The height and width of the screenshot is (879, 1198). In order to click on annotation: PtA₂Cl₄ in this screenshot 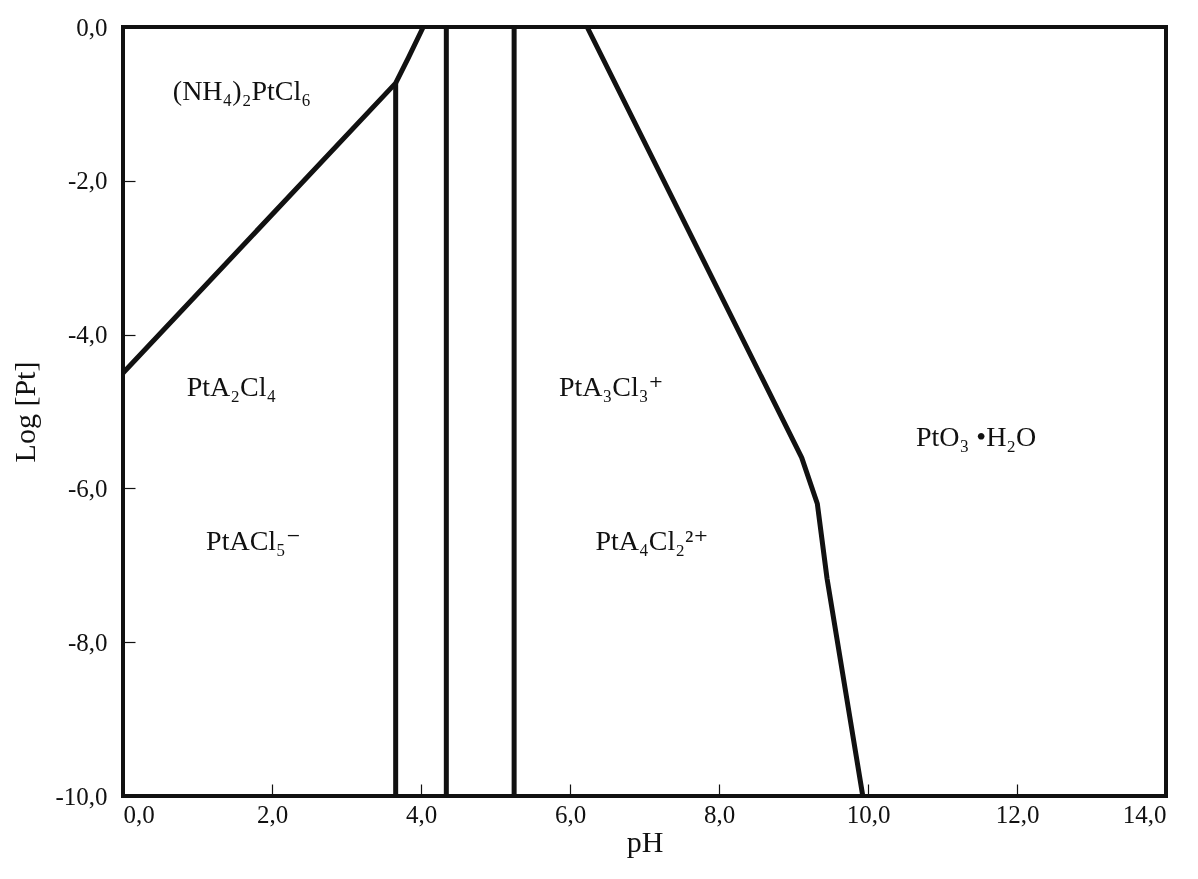, I will do `click(231, 387)`.